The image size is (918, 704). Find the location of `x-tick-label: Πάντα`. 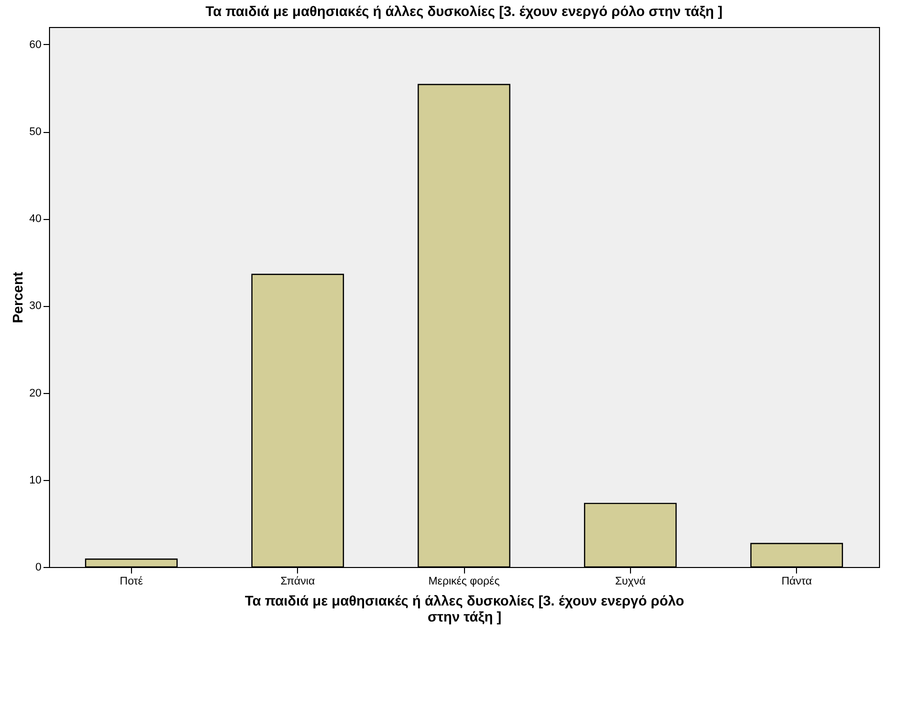

x-tick-label: Πάντα is located at coordinates (796, 582).